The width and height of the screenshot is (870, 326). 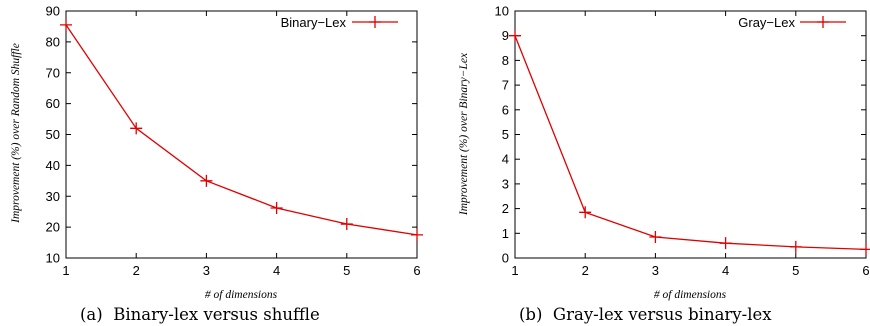 What do you see at coordinates (53, 134) in the screenshot?
I see `chart-a-y-tick-label: 50` at bounding box center [53, 134].